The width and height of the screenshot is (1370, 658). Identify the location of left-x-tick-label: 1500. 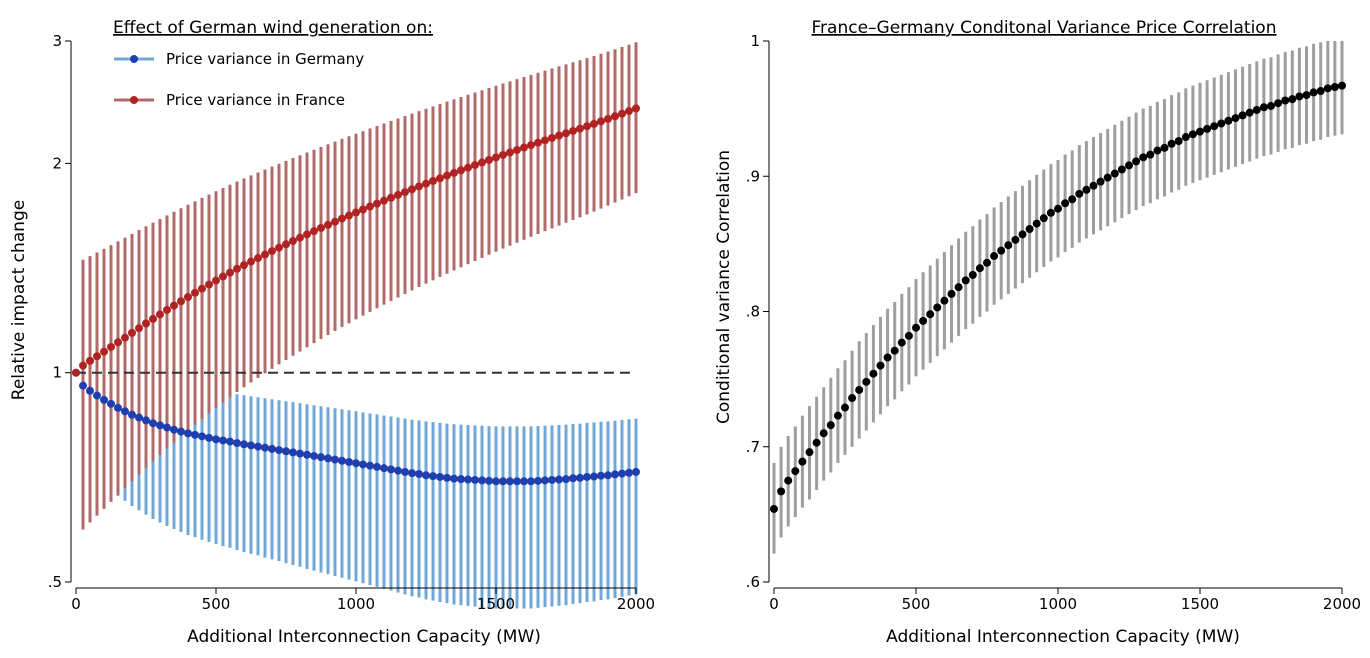
(496, 604).